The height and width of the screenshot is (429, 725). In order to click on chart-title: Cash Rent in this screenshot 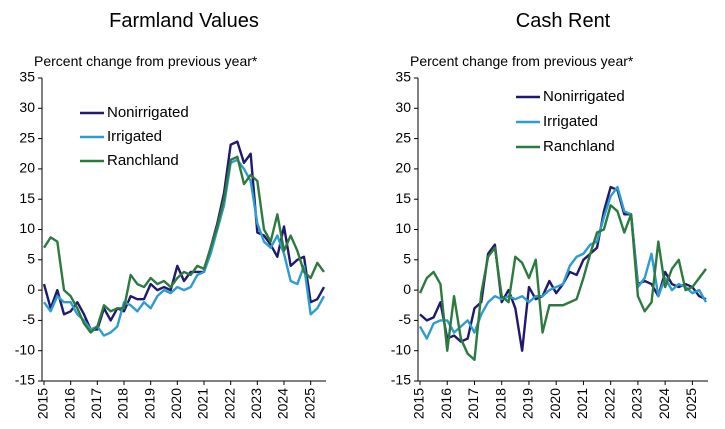, I will do `click(563, 21)`.